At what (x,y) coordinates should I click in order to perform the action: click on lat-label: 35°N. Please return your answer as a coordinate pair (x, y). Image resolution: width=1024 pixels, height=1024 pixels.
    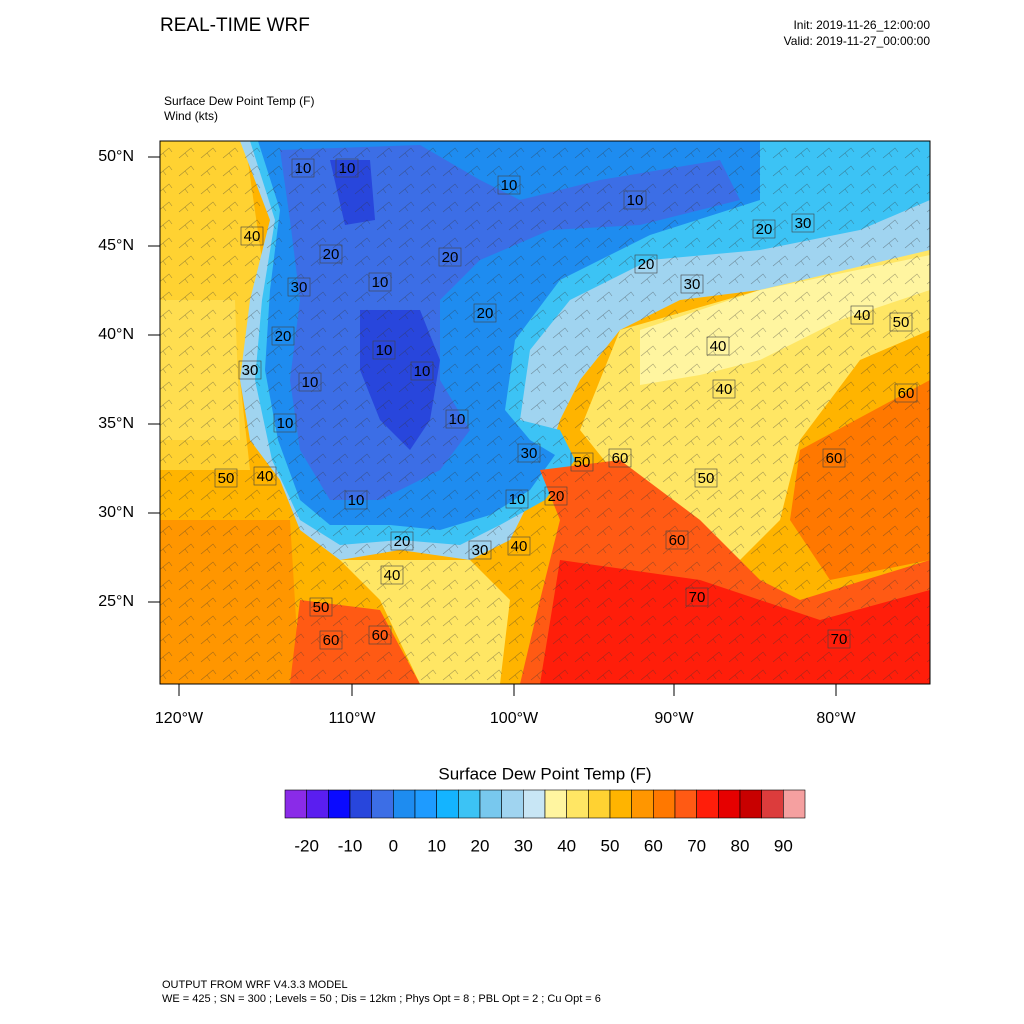
    Looking at the image, I should click on (116, 423).